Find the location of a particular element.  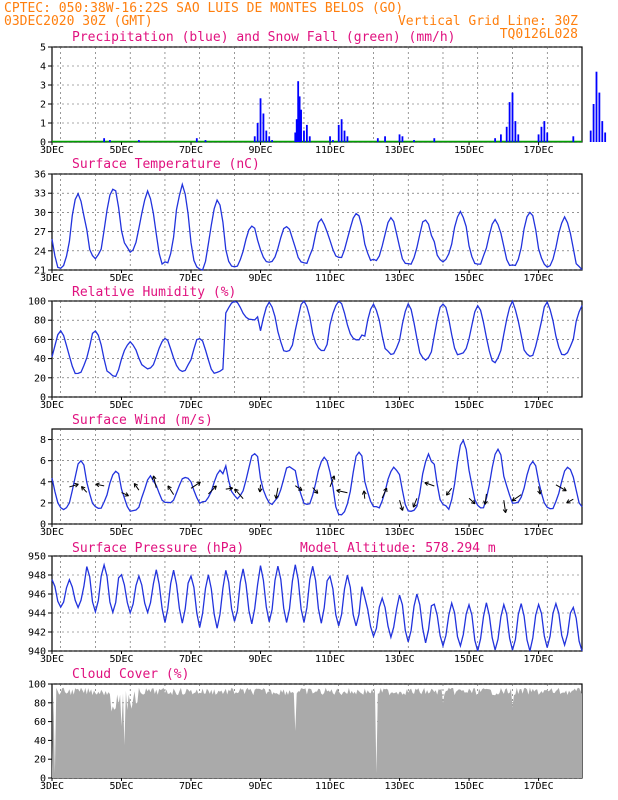

x-tick-label: 3DEC is located at coordinates (52, 150).